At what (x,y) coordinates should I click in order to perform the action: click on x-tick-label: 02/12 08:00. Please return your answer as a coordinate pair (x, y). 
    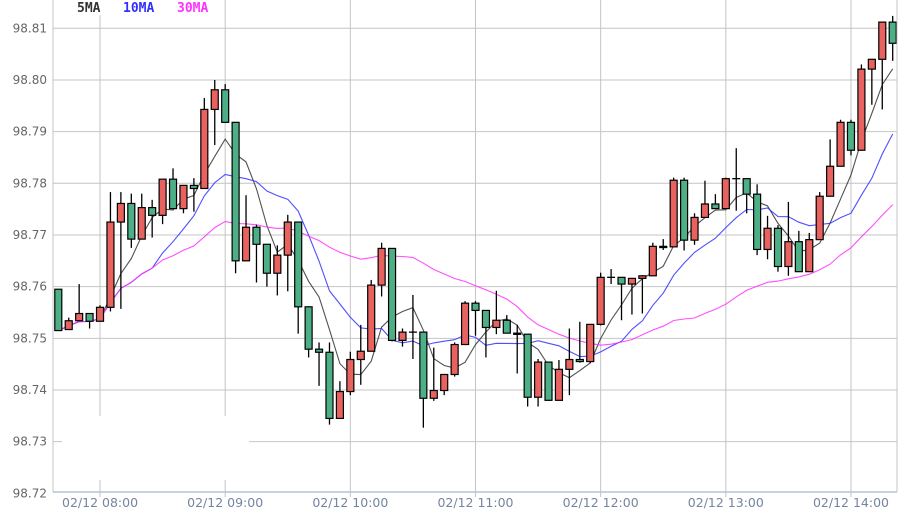
    Looking at the image, I should click on (100, 502).